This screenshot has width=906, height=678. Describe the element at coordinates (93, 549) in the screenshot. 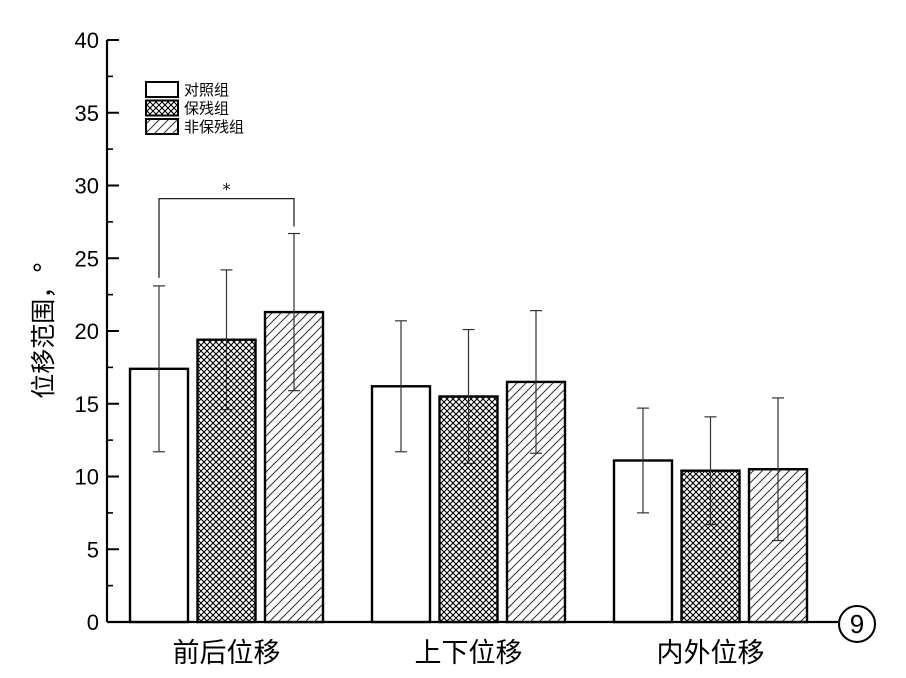

I see `y-tick-label: 5` at that location.